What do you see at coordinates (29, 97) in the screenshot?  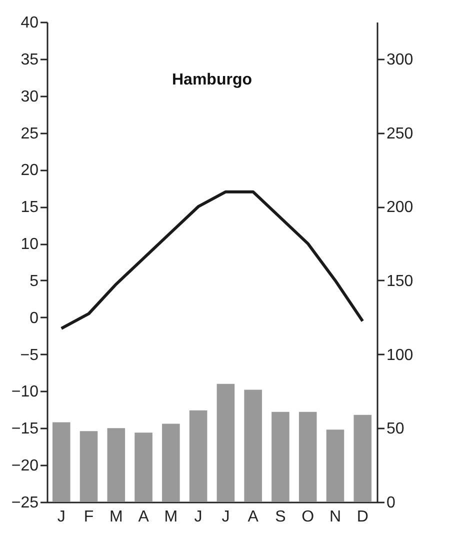 I see `y-tick-label: 30` at bounding box center [29, 97].